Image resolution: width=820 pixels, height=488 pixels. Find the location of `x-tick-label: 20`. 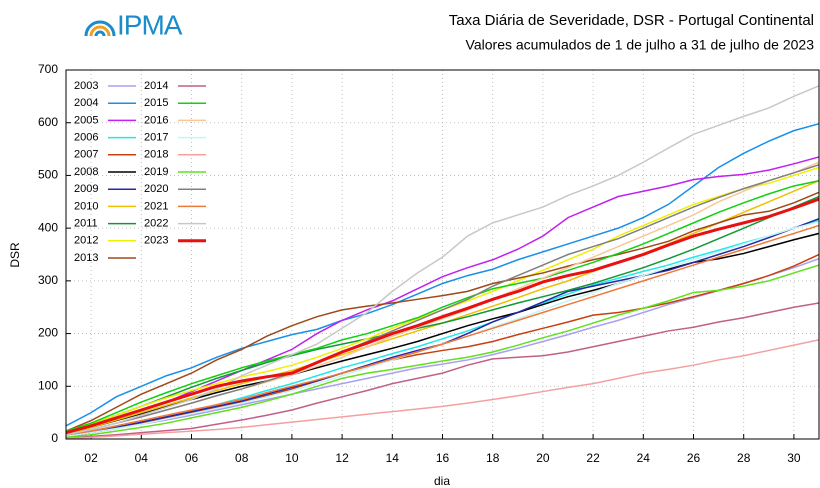

x-tick-label: 20 is located at coordinates (543, 458).